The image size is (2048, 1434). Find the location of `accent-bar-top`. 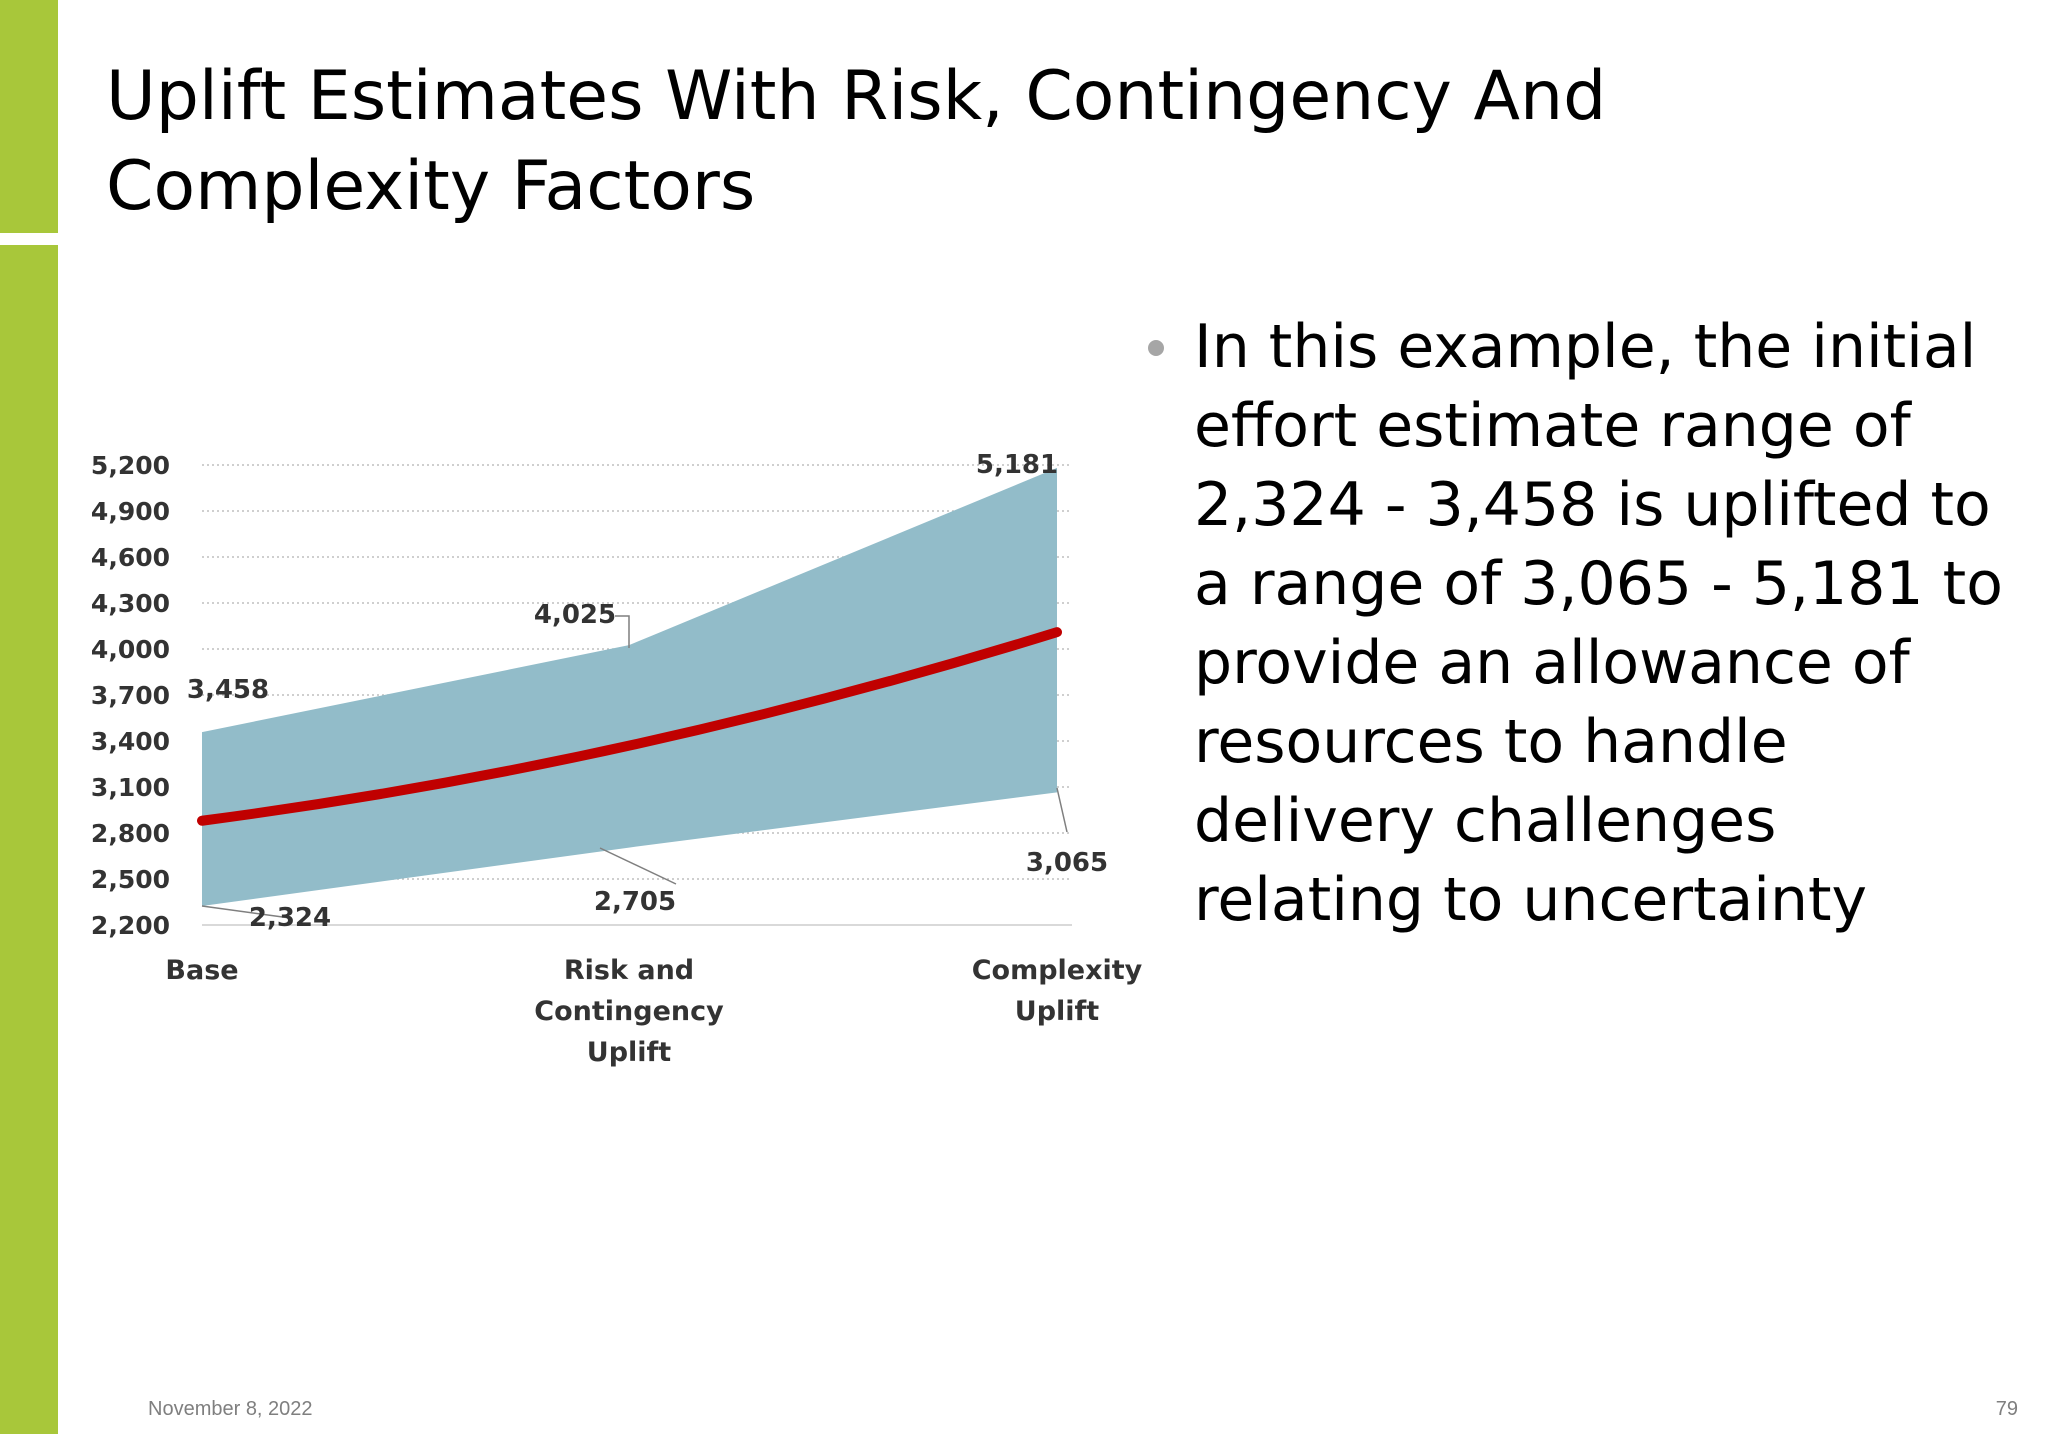

accent-bar-top is located at coordinates (29, 116).